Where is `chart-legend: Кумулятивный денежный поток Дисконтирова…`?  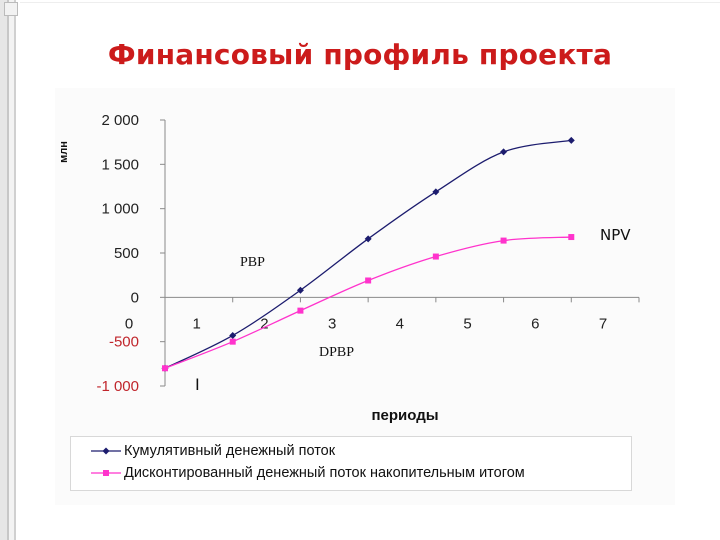 chart-legend: Кумулятивный денежный поток Дисконтирова… is located at coordinates (351, 463).